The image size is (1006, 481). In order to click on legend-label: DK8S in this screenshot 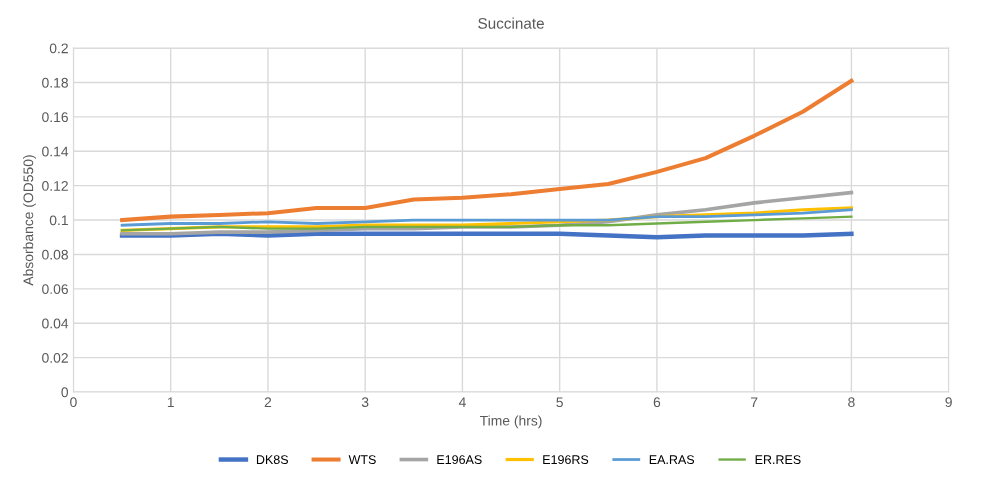, I will do `click(272, 460)`.